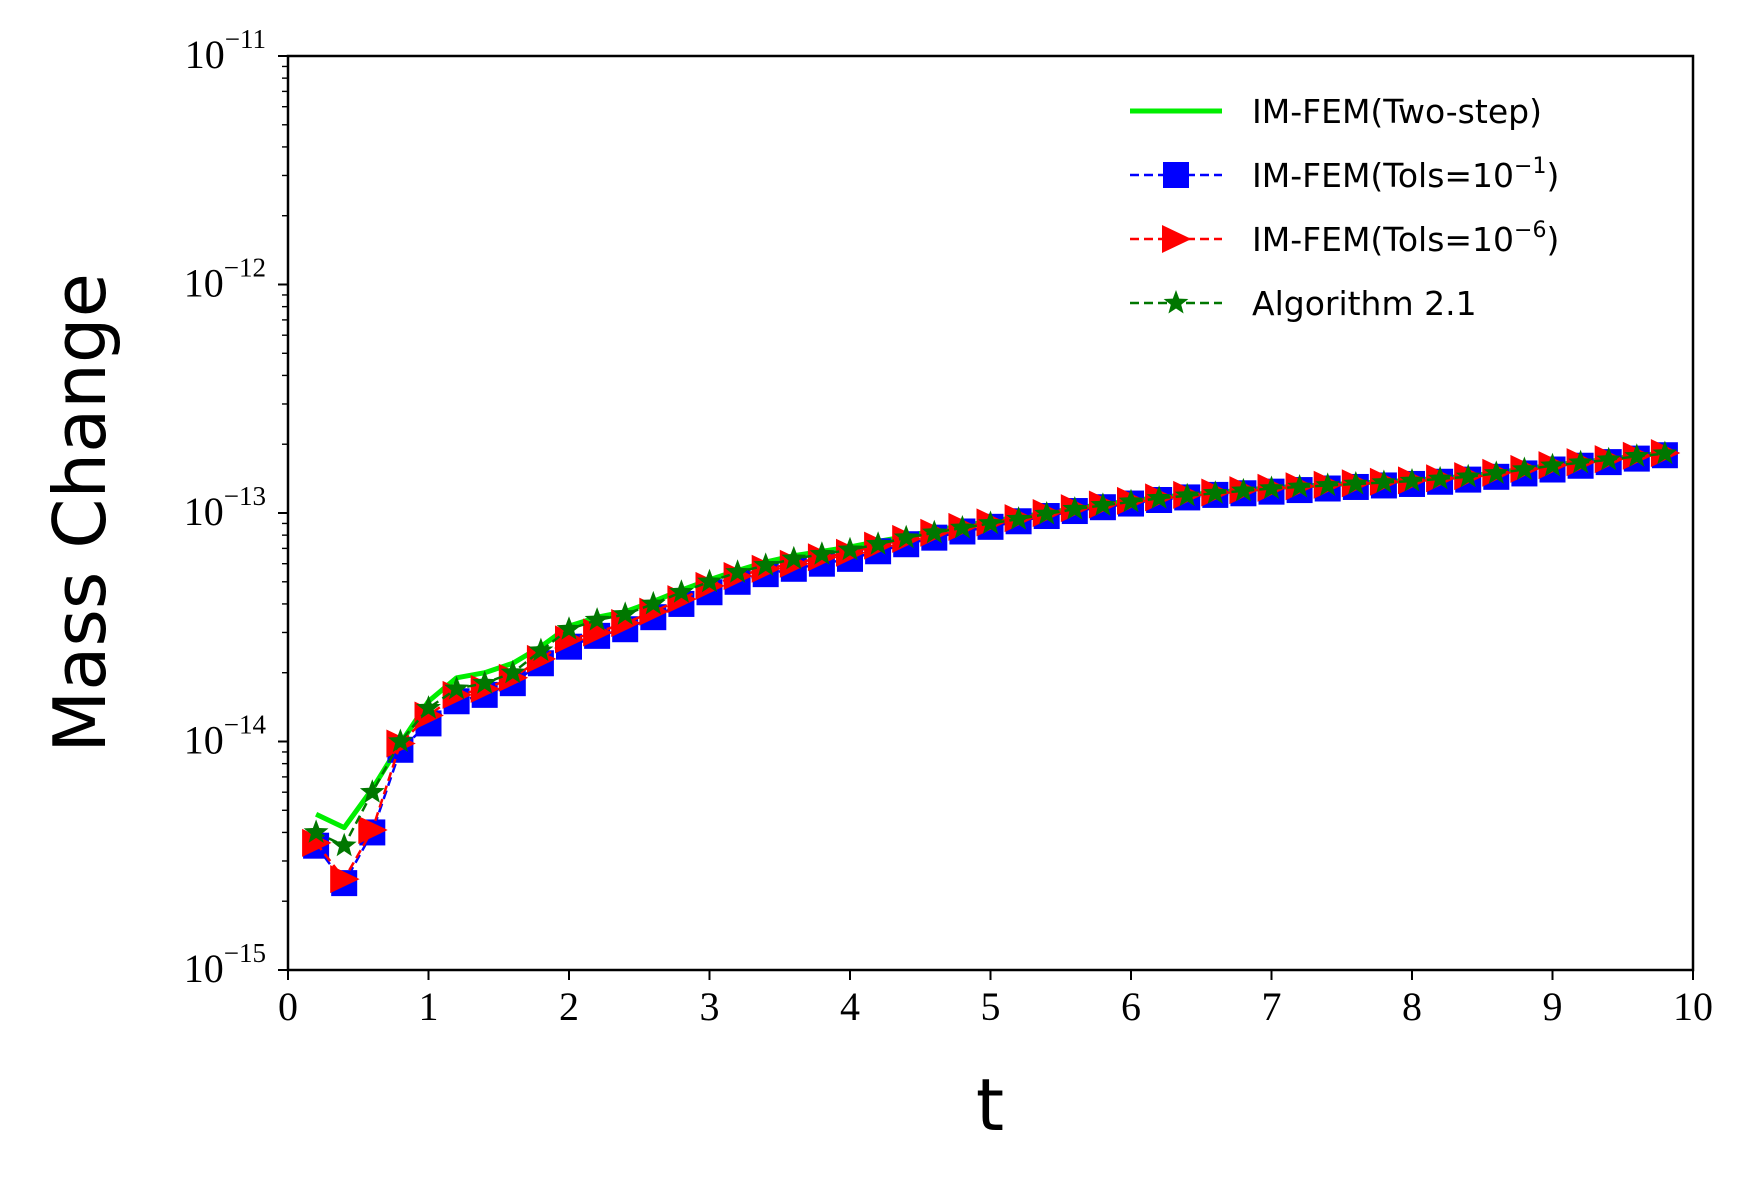 This screenshot has height=1181, width=1741. I want to click on legend-entry: Algorithm 2.1, so click(1303, 303).